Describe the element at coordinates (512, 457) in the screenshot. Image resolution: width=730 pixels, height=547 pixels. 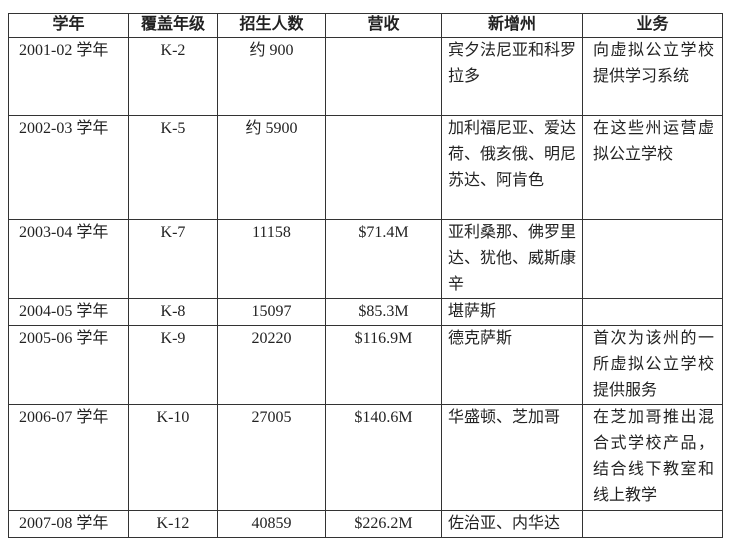
I see `cell-new-states: 华盛顿、芝加哥` at that location.